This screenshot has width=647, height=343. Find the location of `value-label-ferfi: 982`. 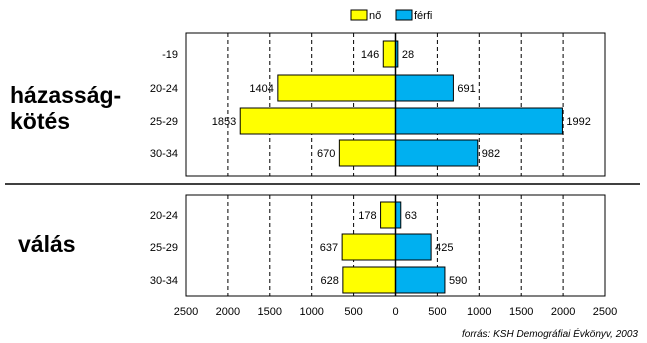

value-label-ferfi: 982 is located at coordinates (491, 154).